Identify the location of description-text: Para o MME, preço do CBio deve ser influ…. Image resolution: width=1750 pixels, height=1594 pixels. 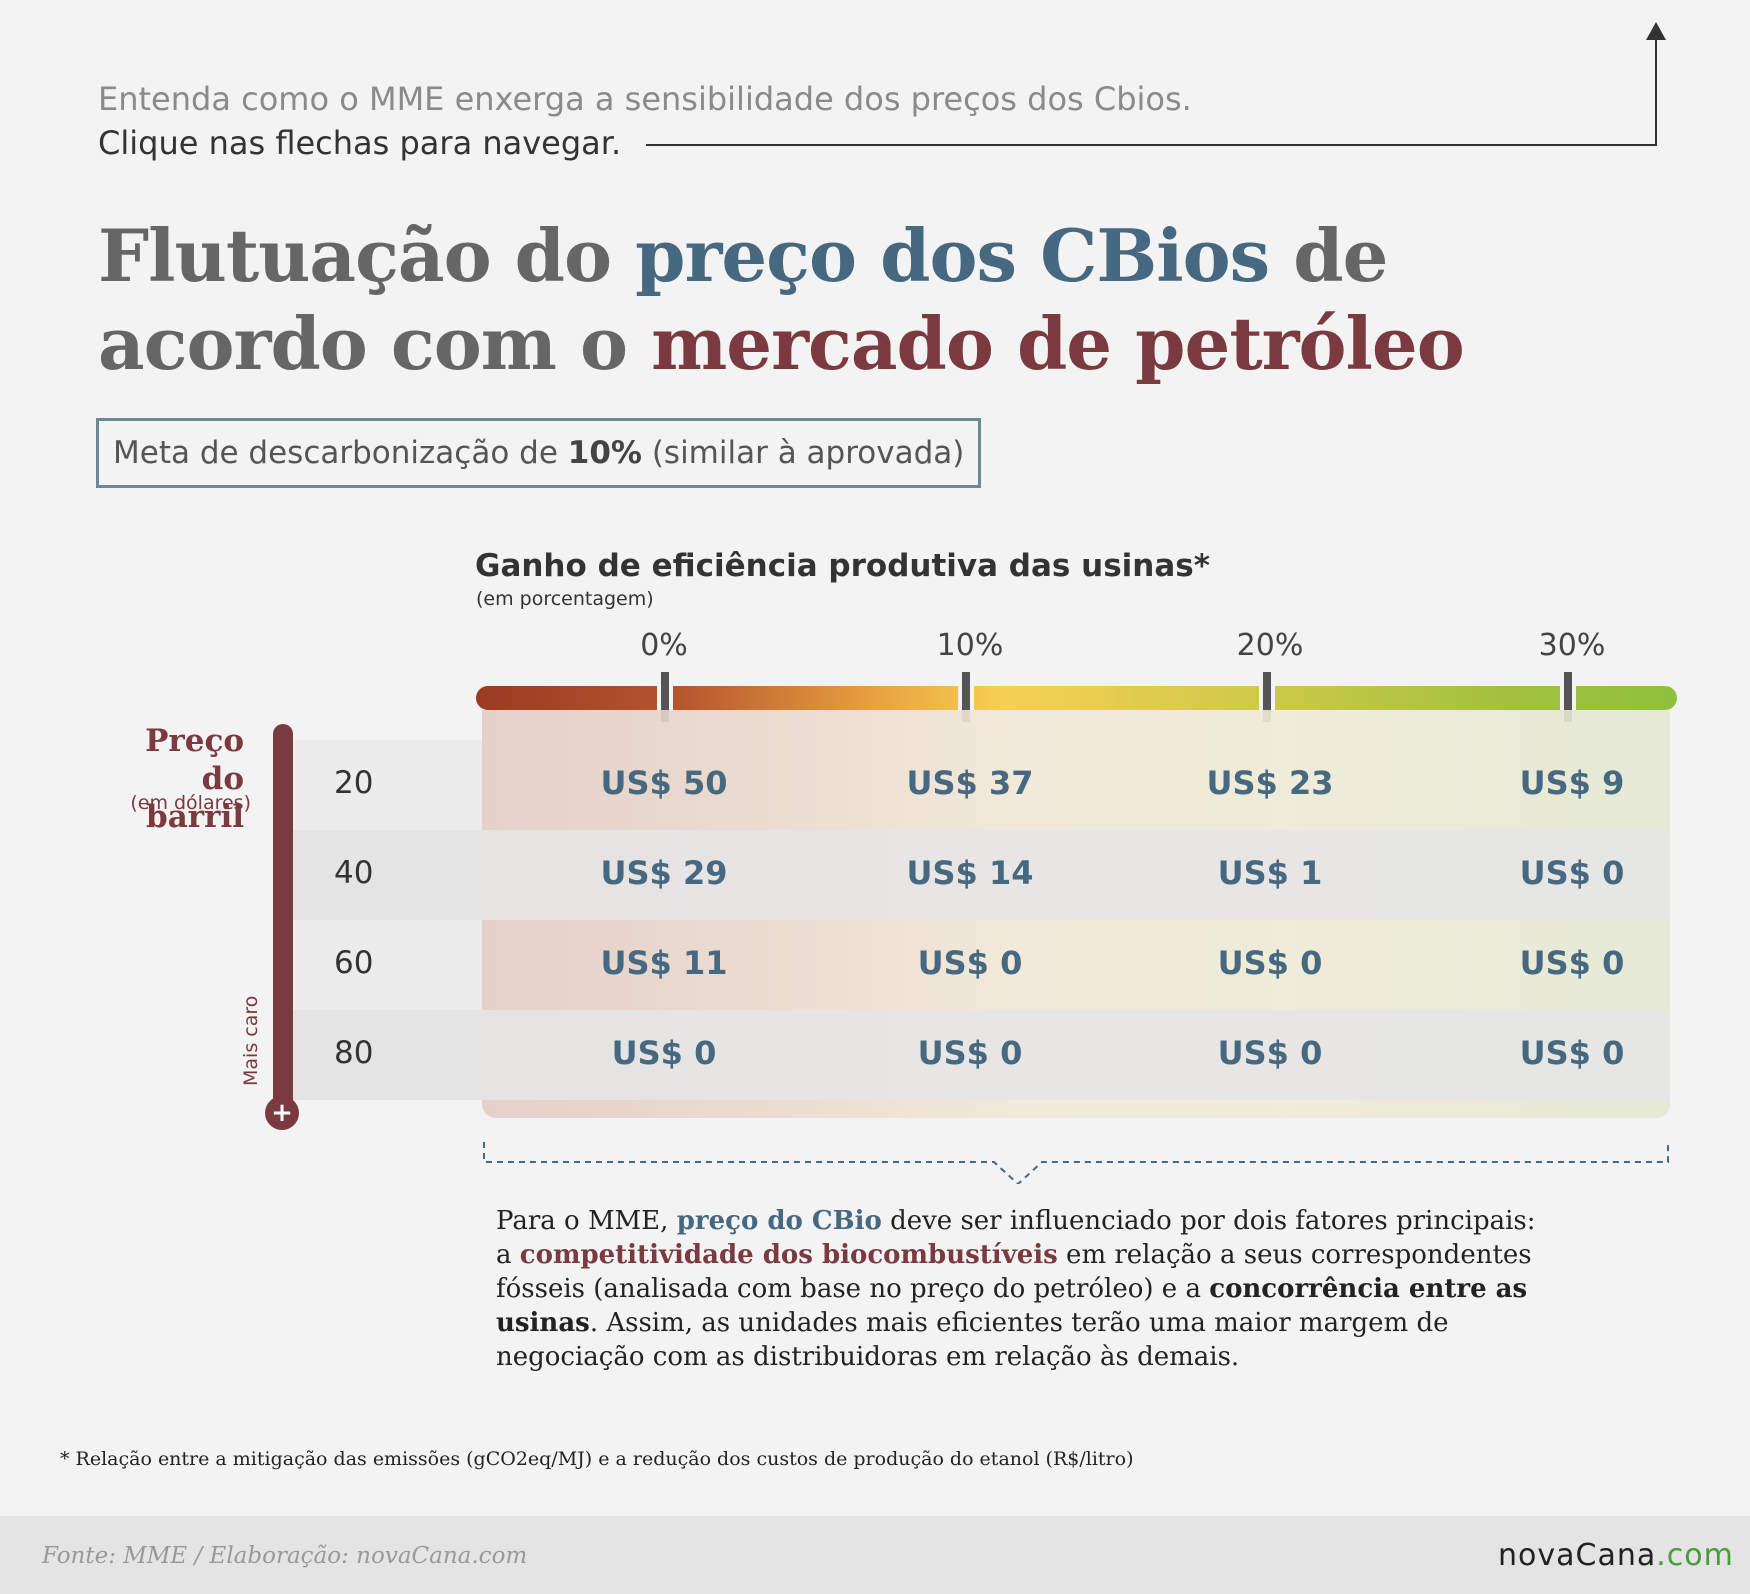
(1026, 1289).